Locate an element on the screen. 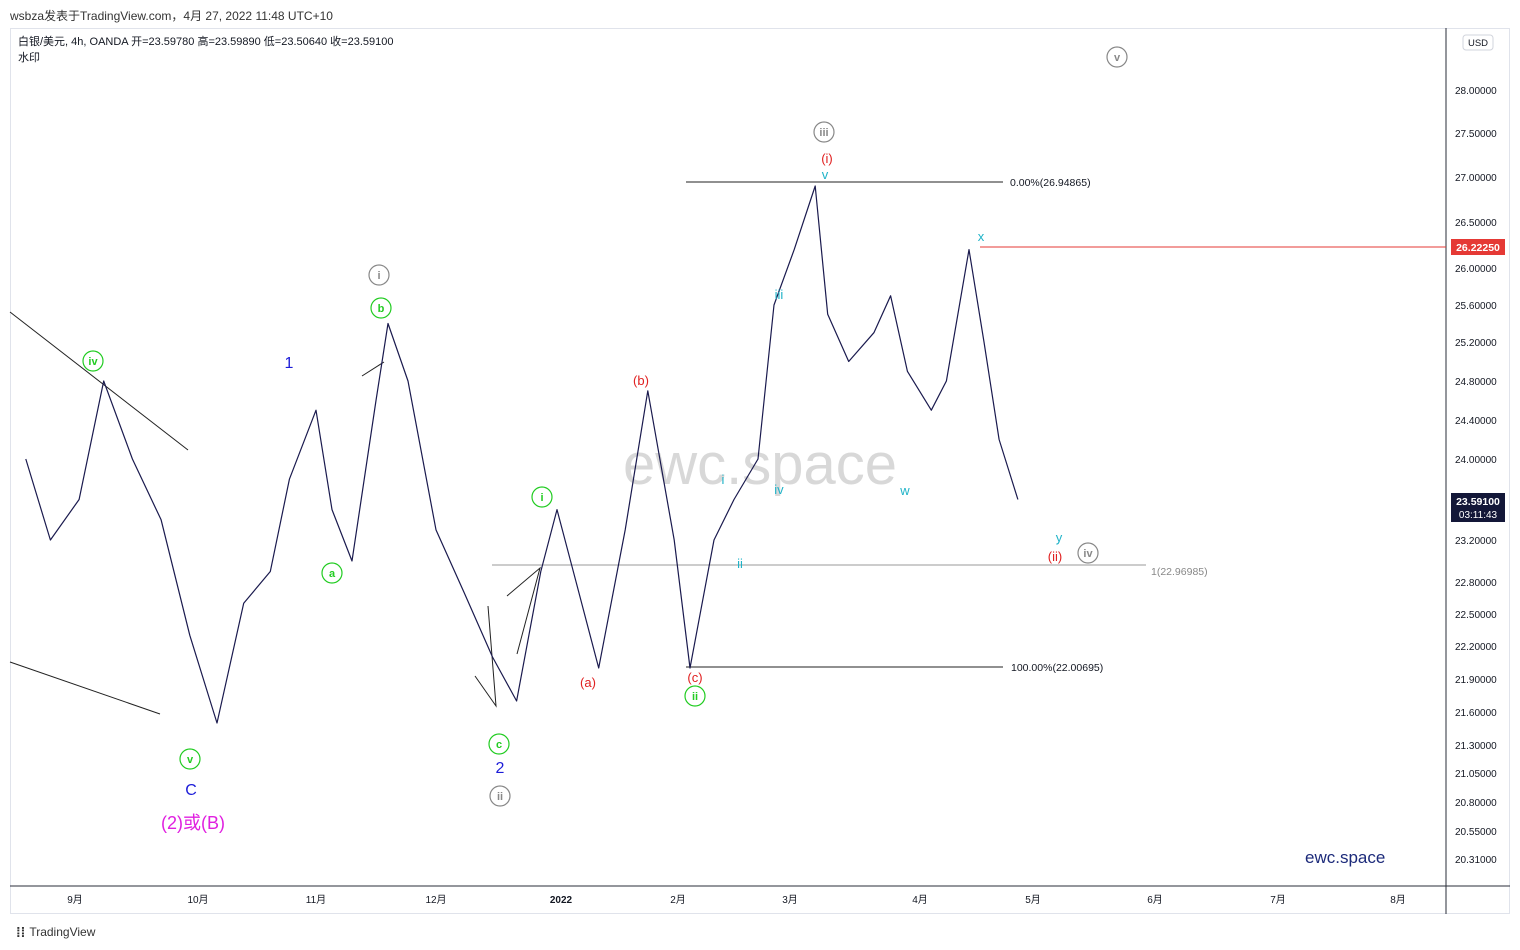  lower-channel-line is located at coordinates (85, 688).